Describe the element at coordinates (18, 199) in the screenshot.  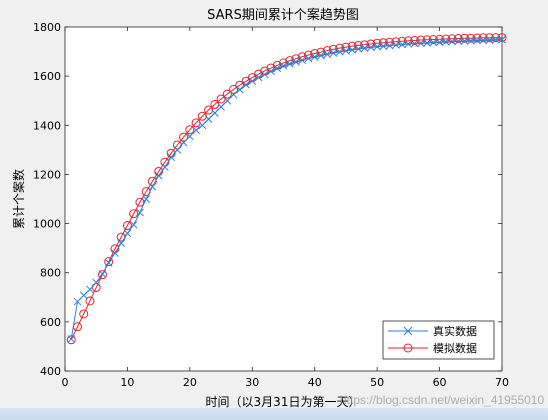
I see `y-axis-label: 累计个案数` at that location.